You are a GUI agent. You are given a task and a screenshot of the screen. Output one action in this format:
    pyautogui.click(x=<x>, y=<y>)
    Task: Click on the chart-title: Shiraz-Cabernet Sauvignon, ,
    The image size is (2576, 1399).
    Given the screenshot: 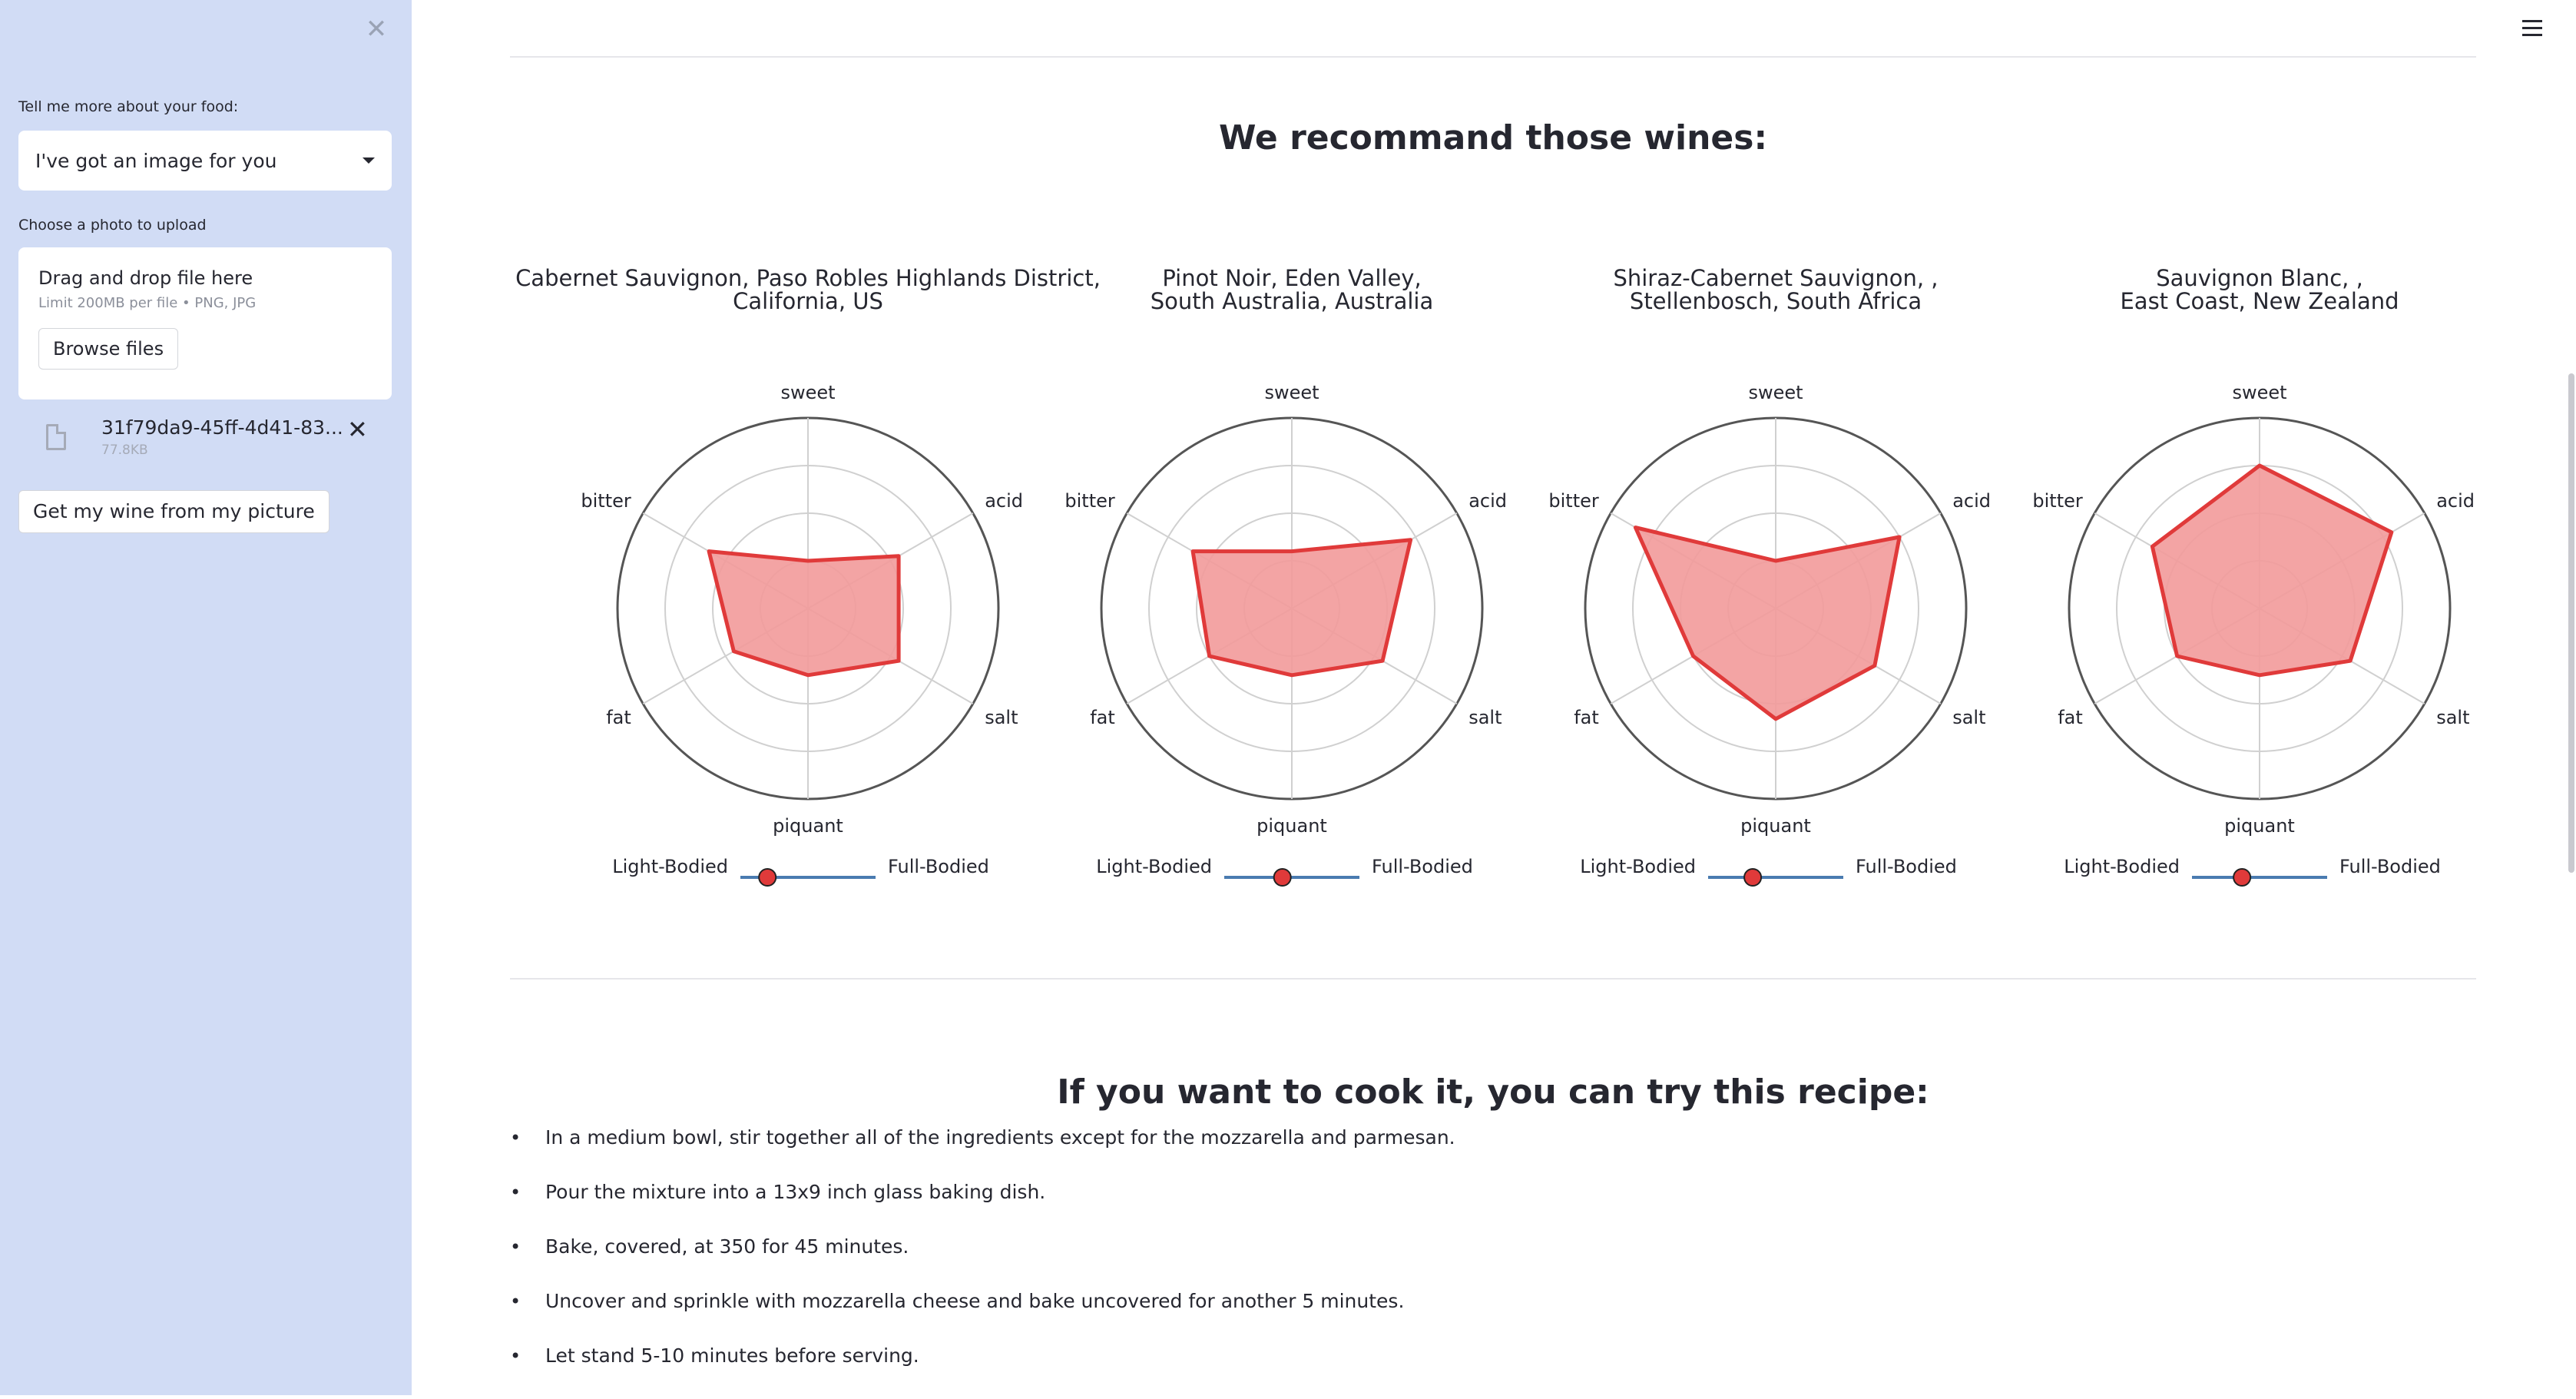 What is the action you would take?
    pyautogui.click(x=1775, y=278)
    